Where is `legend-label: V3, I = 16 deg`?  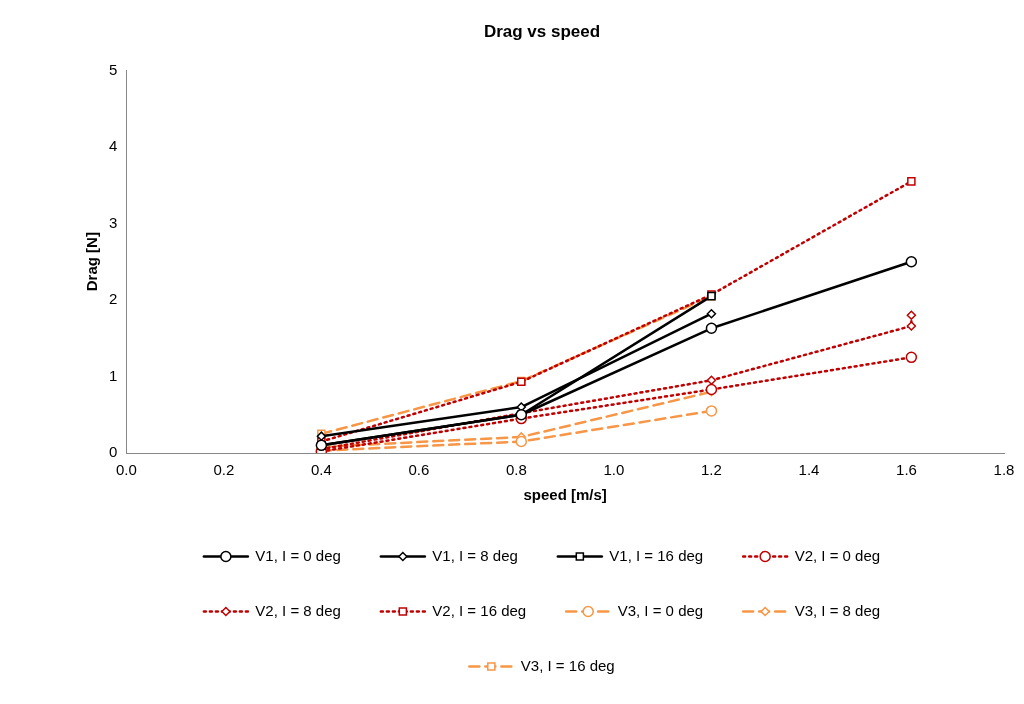
legend-label: V3, I = 16 deg is located at coordinates (567, 665).